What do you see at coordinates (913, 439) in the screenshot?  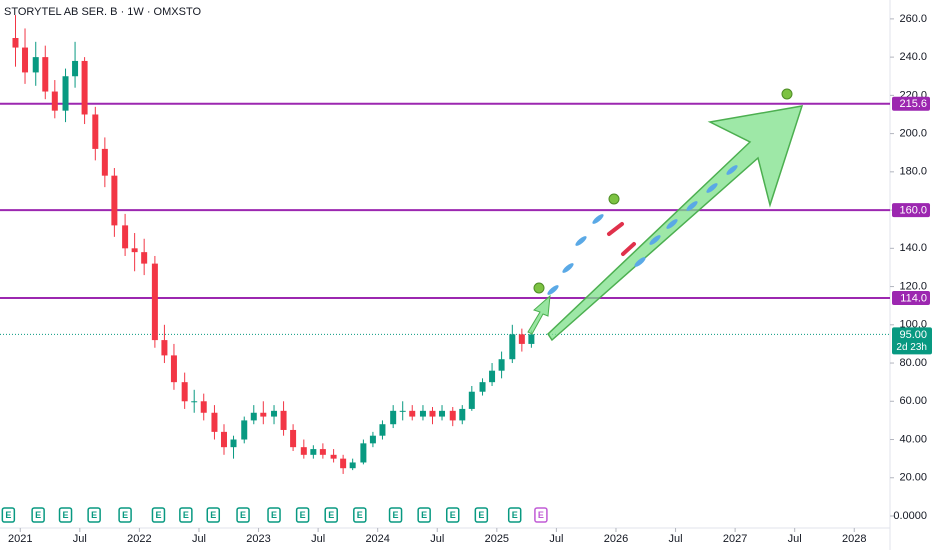 I see `y-tick-label: 40.00` at bounding box center [913, 439].